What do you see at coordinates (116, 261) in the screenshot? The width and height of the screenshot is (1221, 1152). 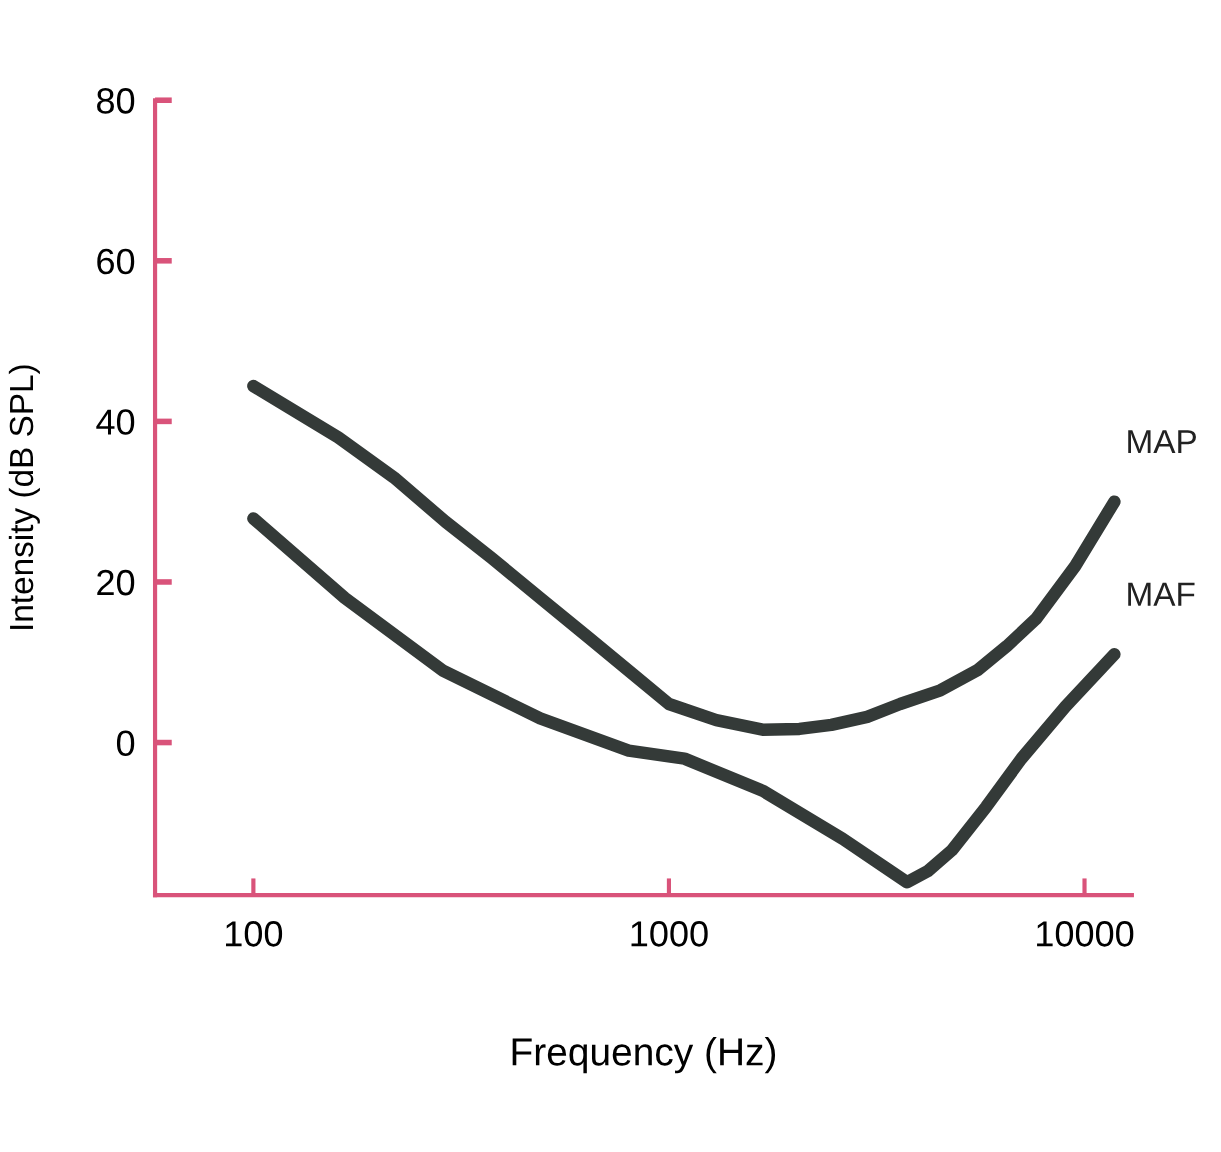 I see `y-tick-label: 60` at bounding box center [116, 261].